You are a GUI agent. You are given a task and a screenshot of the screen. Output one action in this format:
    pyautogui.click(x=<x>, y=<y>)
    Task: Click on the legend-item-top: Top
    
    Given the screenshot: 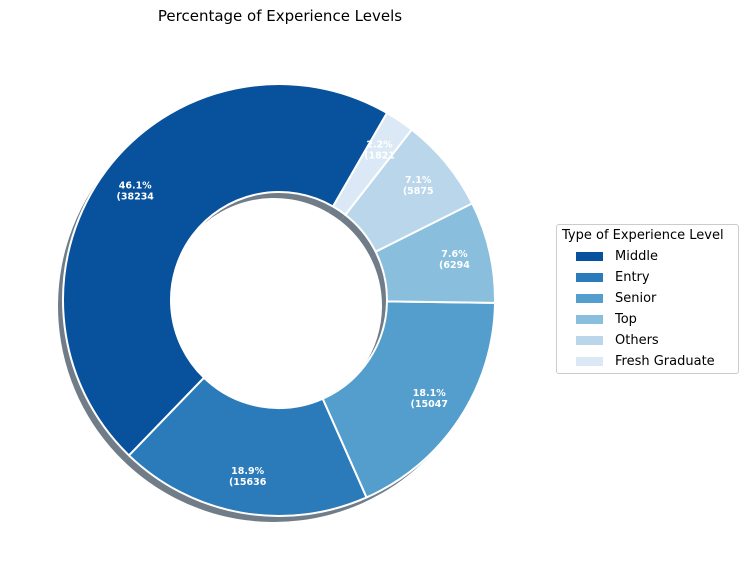 What is the action you would take?
    pyautogui.click(x=647, y=319)
    